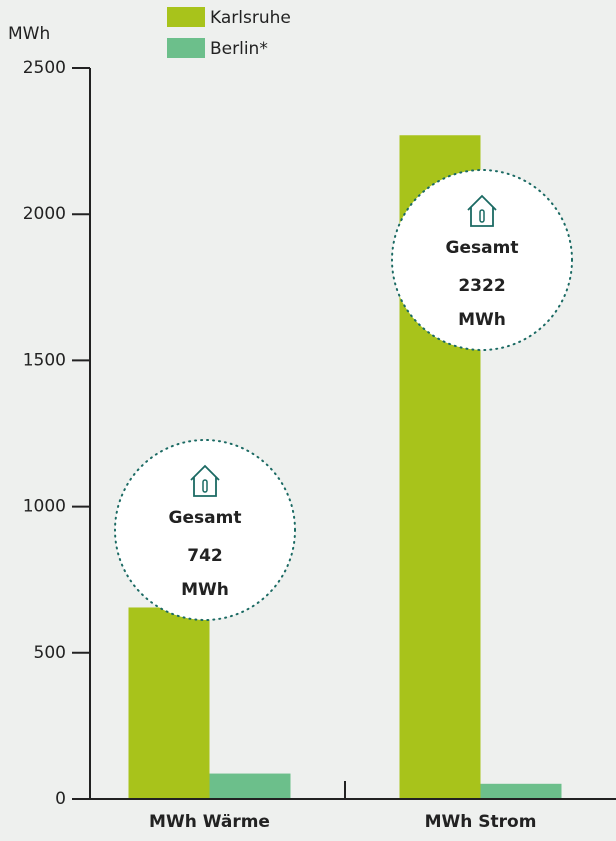 The height and width of the screenshot is (841, 616). What do you see at coordinates (44, 214) in the screenshot?
I see `y-tick-label: 2000` at bounding box center [44, 214].